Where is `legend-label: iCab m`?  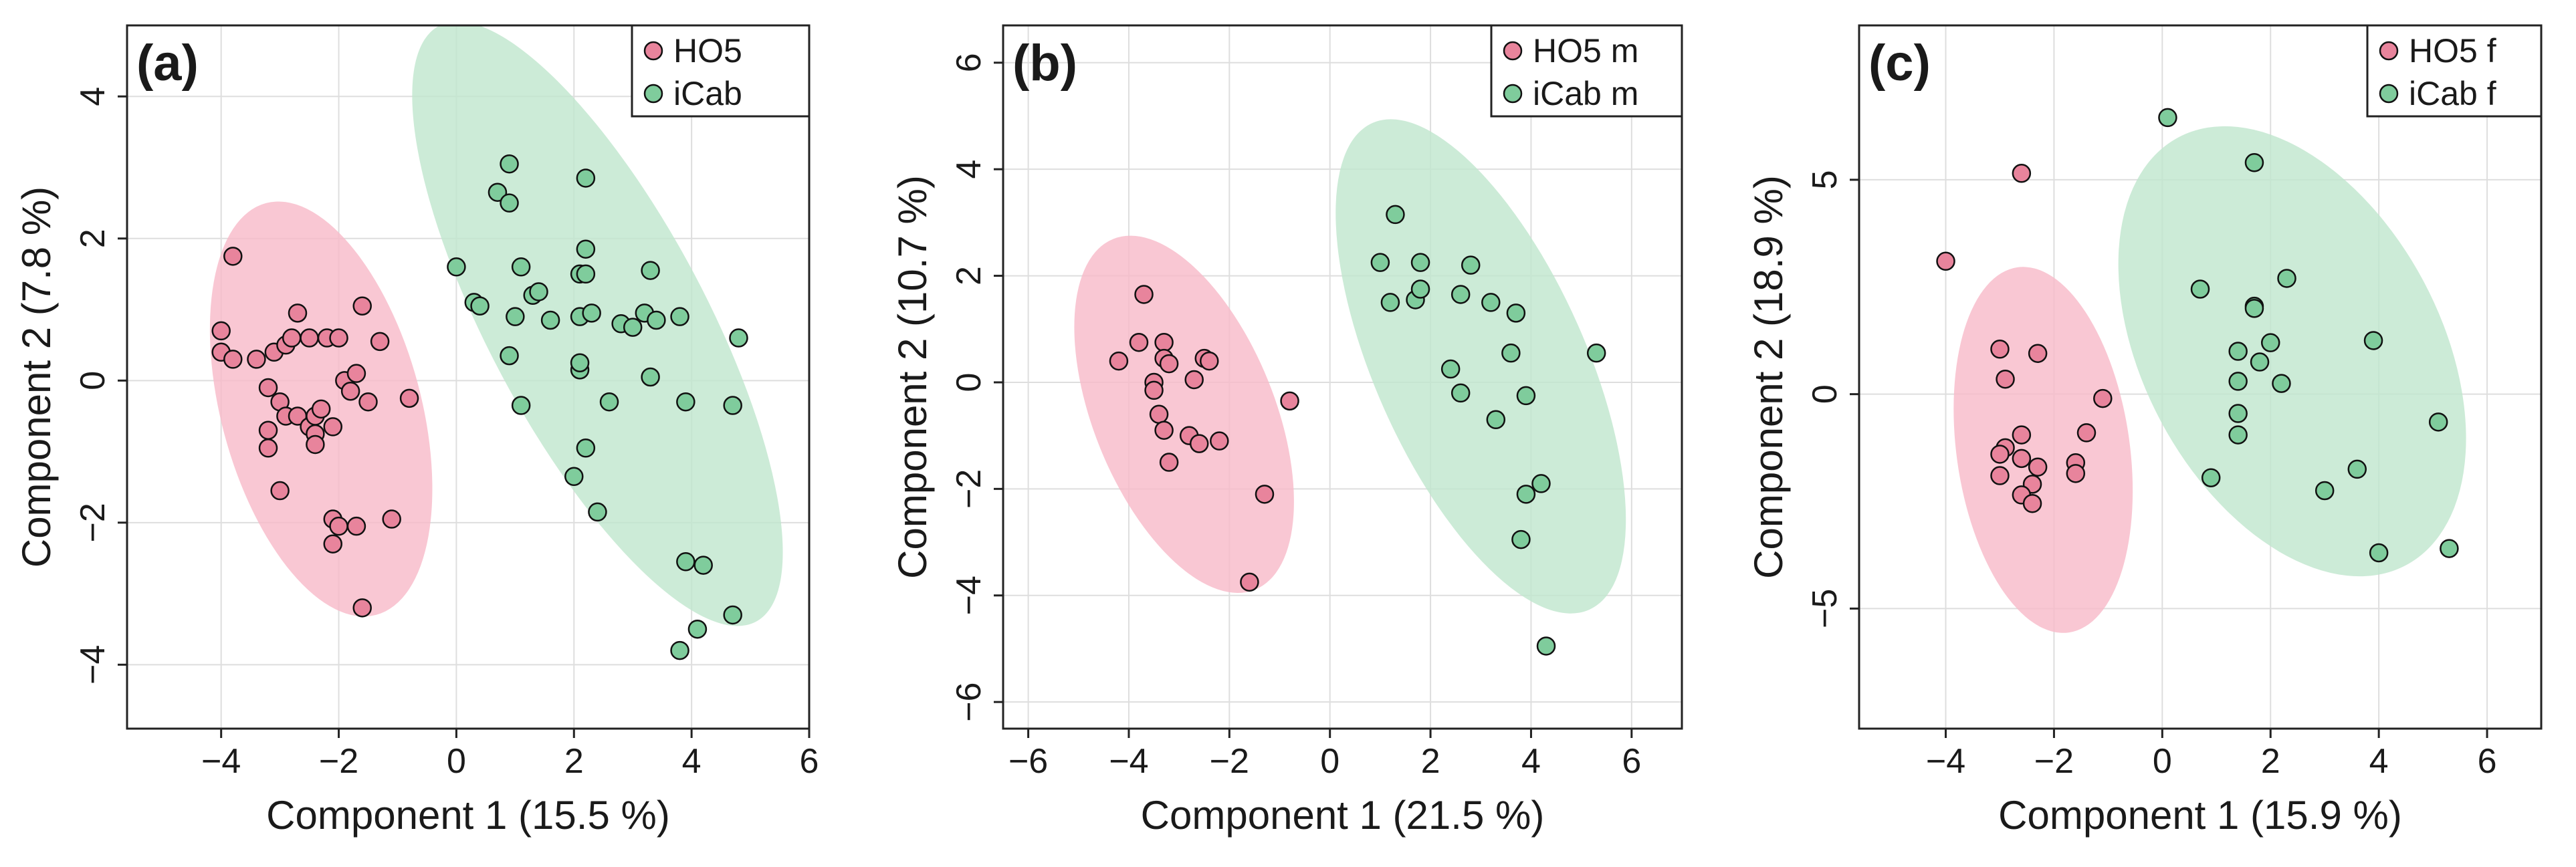 legend-label: iCab m is located at coordinates (1585, 93).